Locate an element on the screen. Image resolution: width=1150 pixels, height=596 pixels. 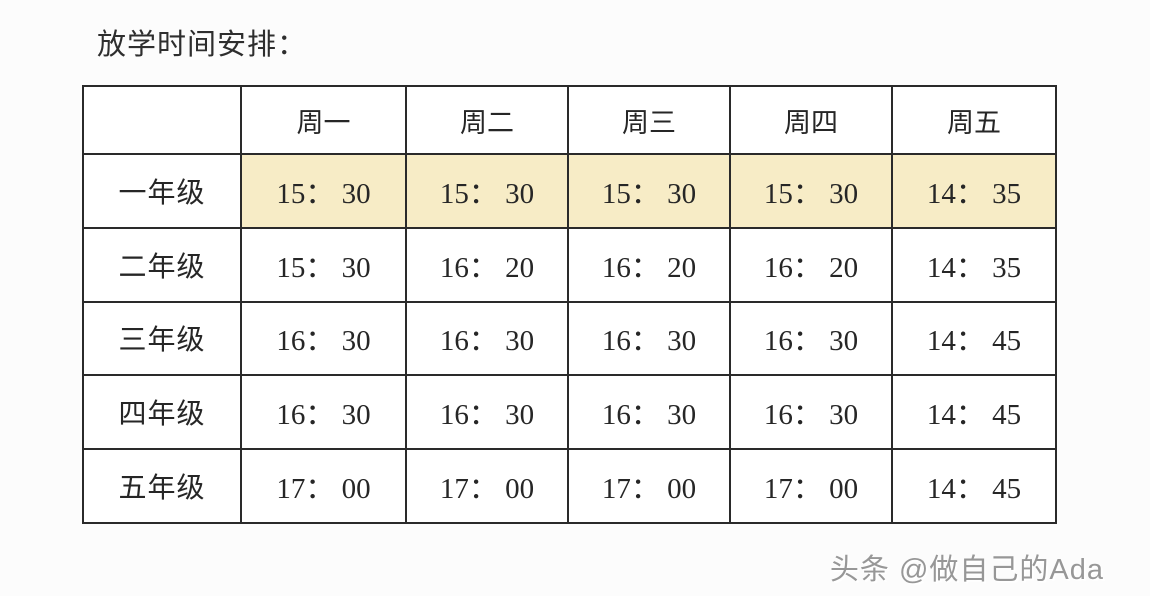
table-row-grade4: 四年级 16： 30 16： 30 16： 30 16： 30 14： 45 is located at coordinates (569, 412).